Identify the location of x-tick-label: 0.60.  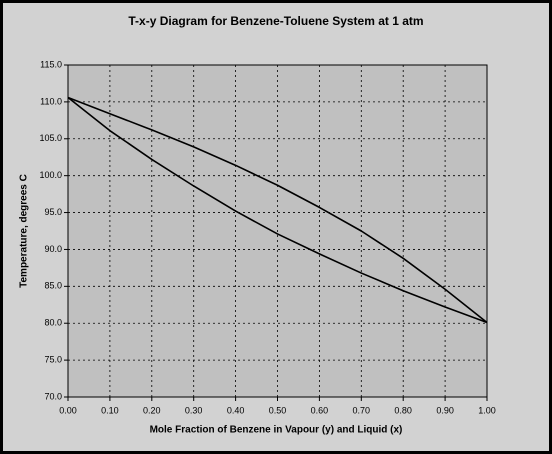
(320, 410).